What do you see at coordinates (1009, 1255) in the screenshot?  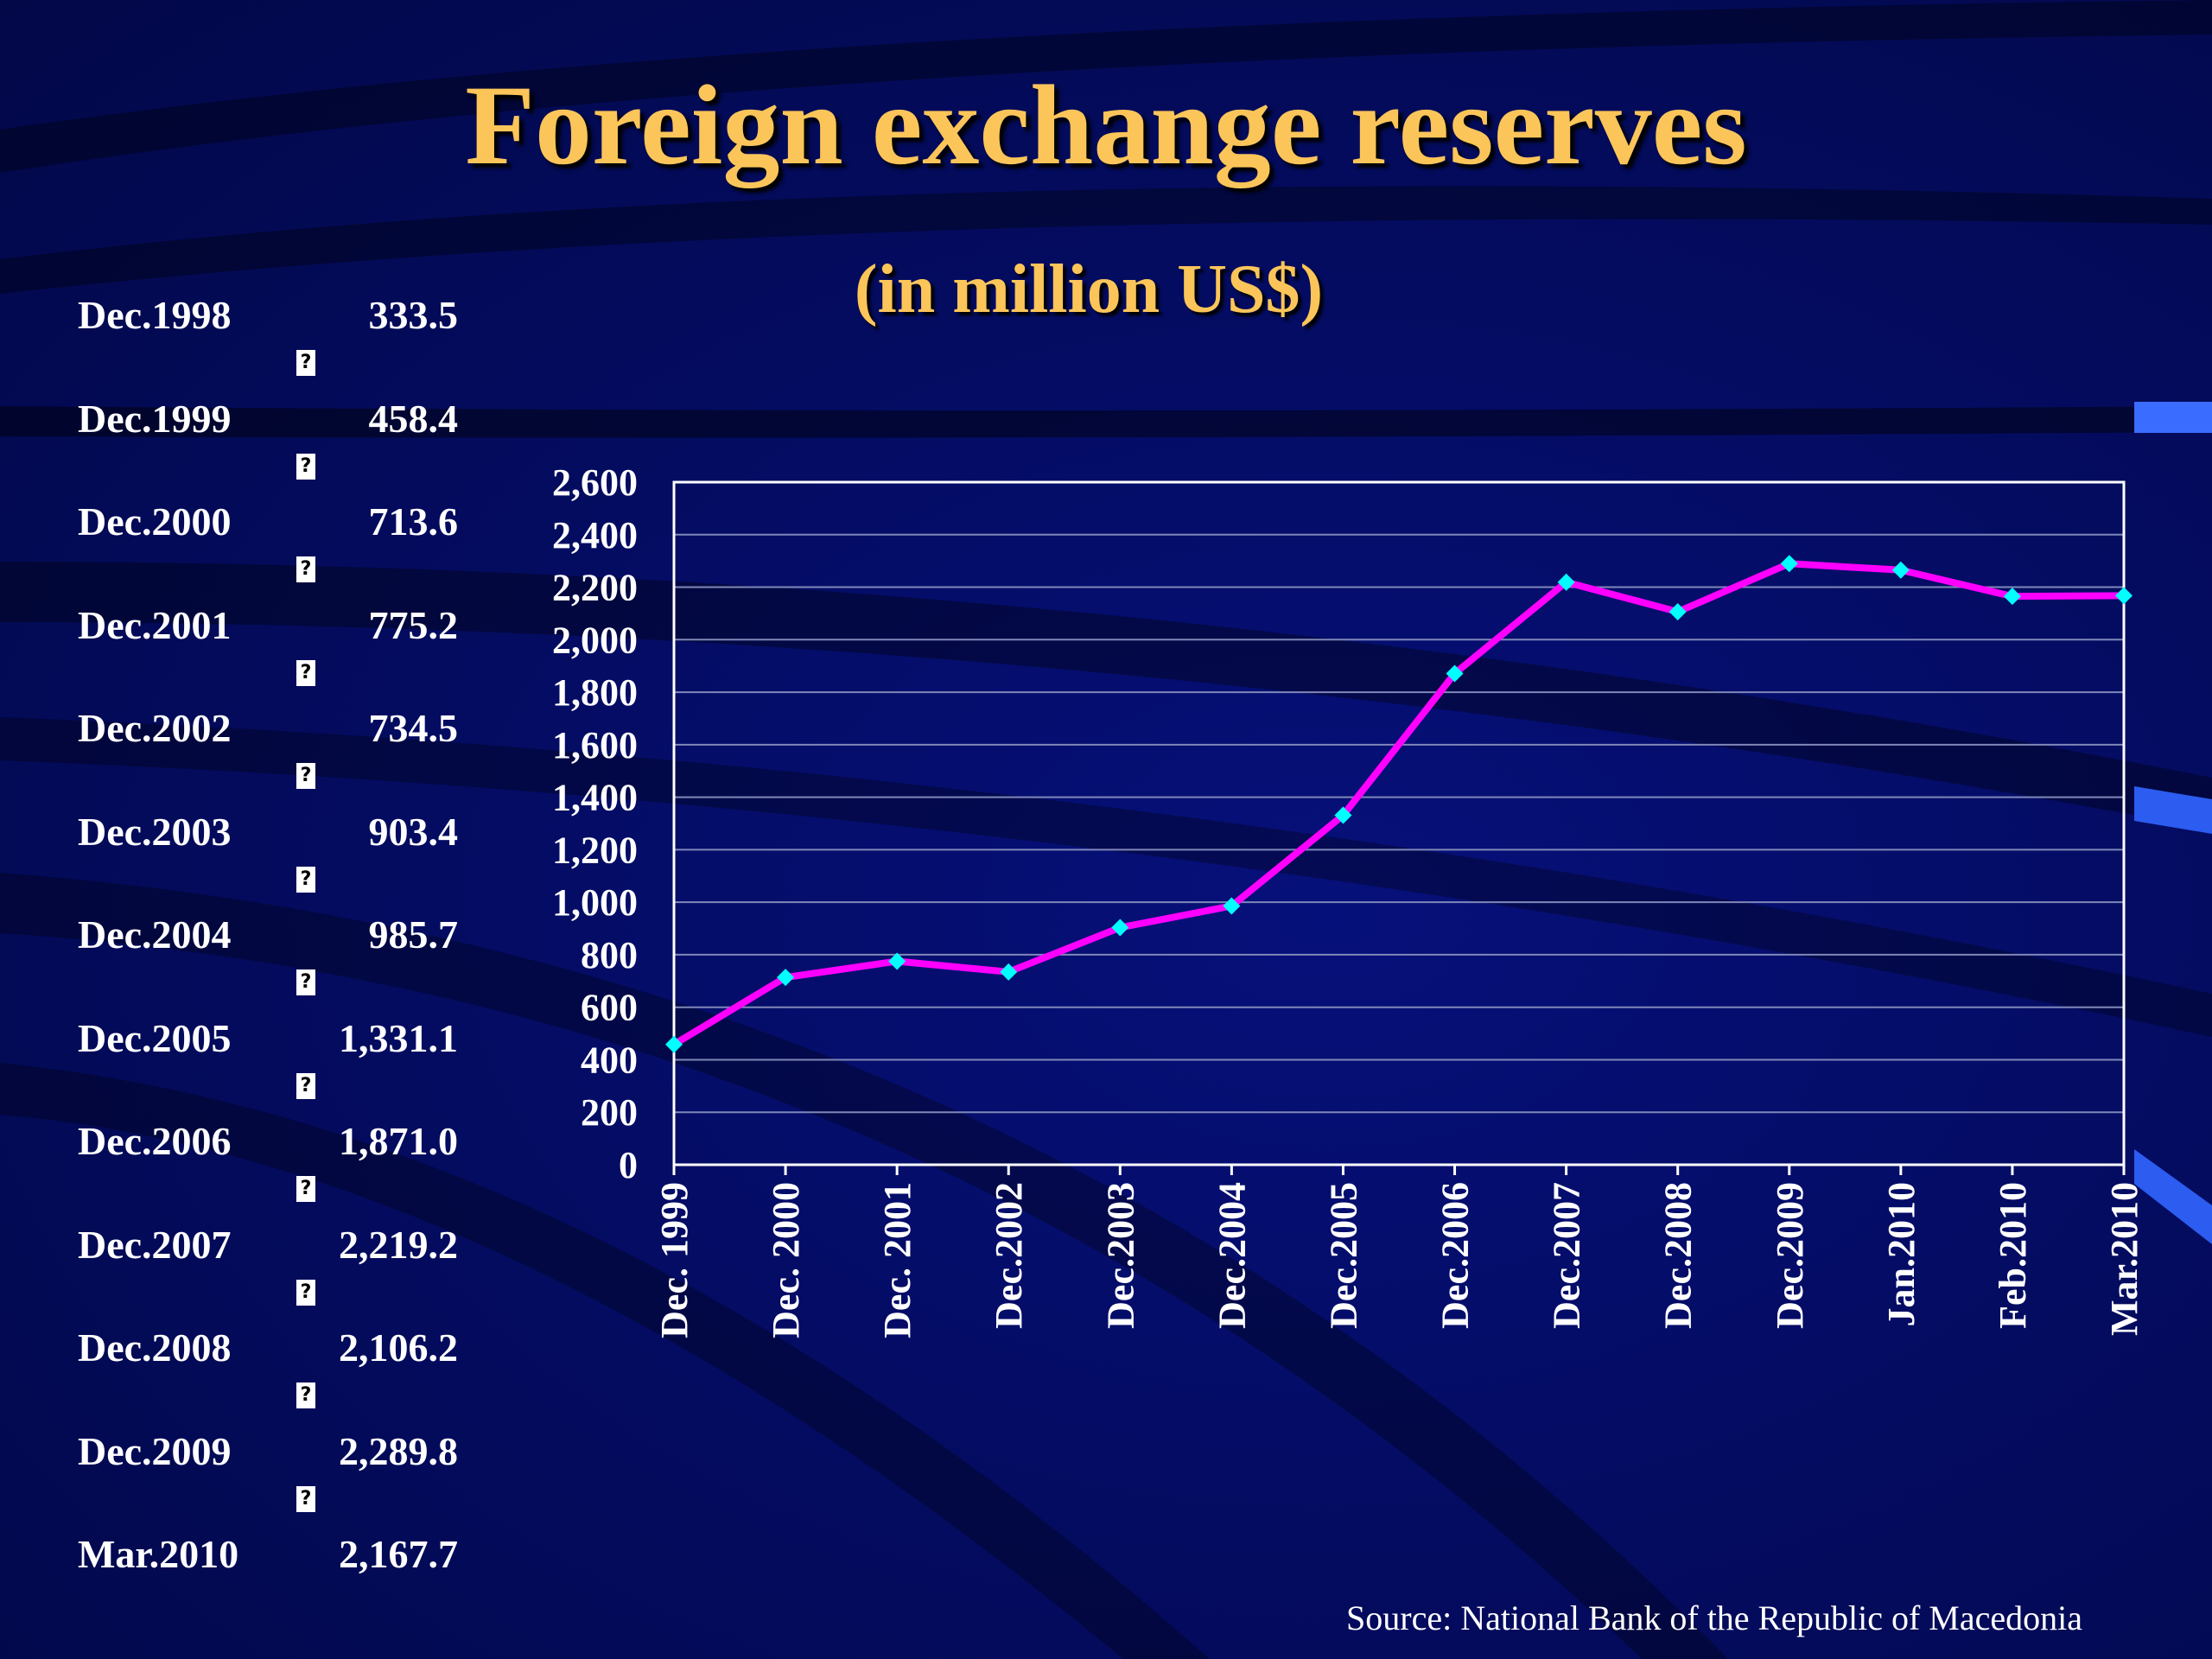 I see `x-tick-label: Dec.2002` at bounding box center [1009, 1255].